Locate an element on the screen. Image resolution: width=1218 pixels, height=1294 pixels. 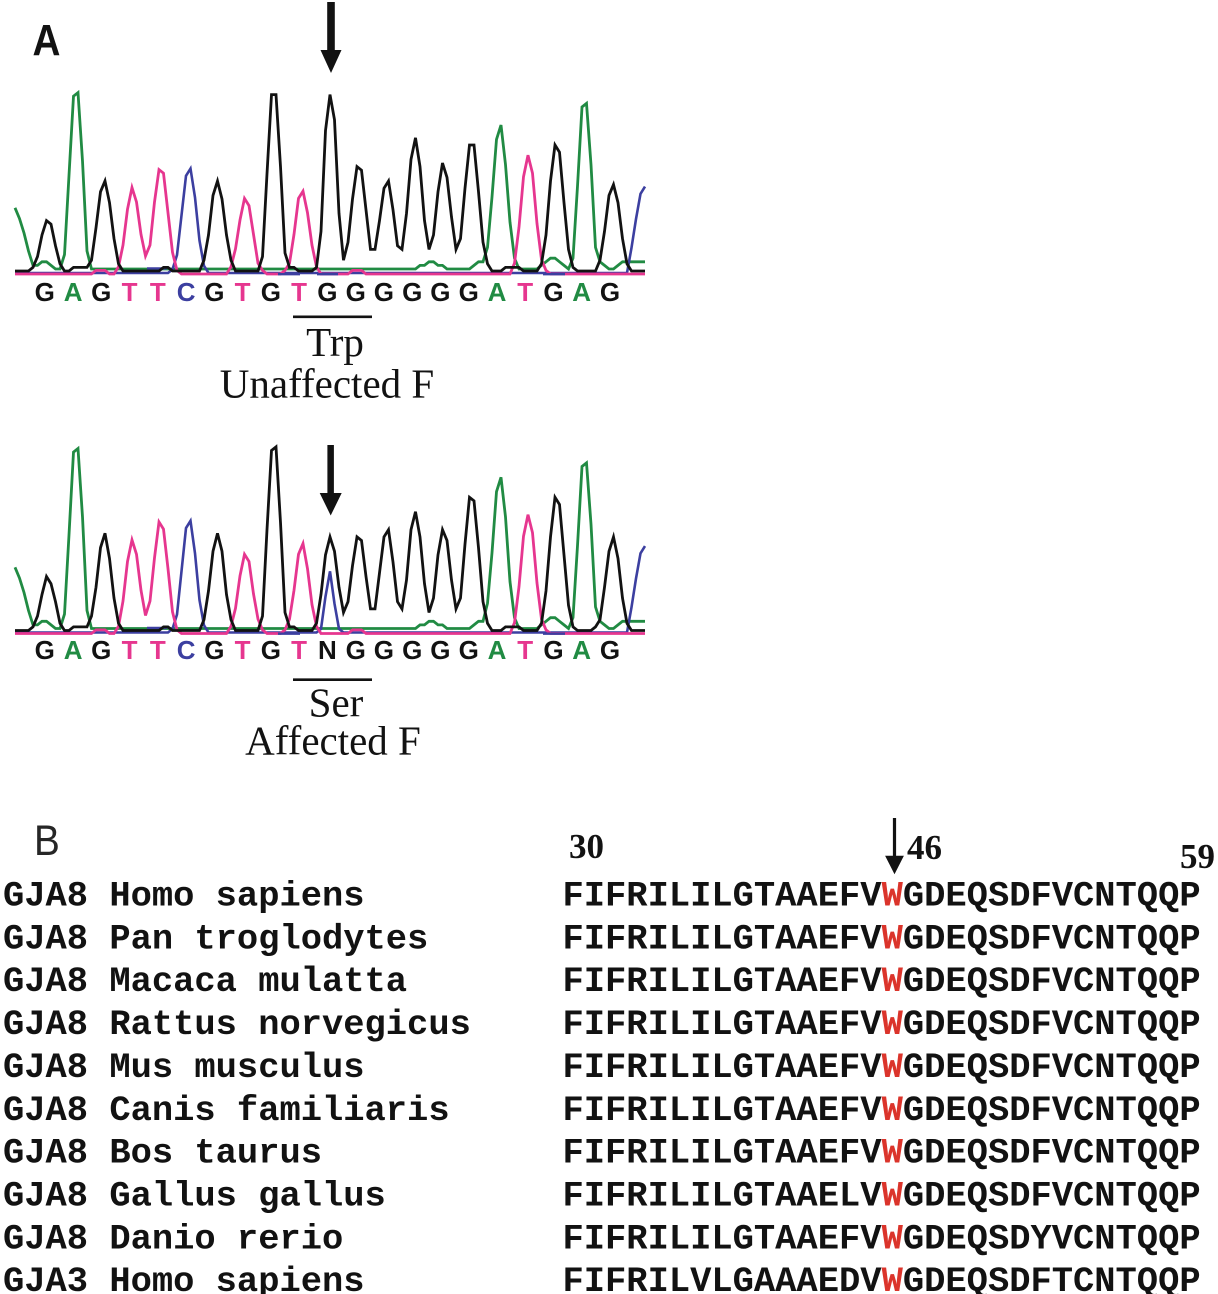
svg-text: GJA8 Rattus norvegicus is located at coordinates (237, 1024).